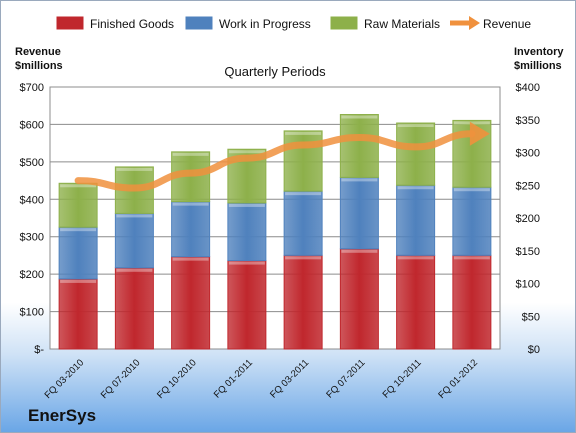 This screenshot has width=576, height=433. I want to click on right-axis-label-line1: Inventory, so click(539, 52).